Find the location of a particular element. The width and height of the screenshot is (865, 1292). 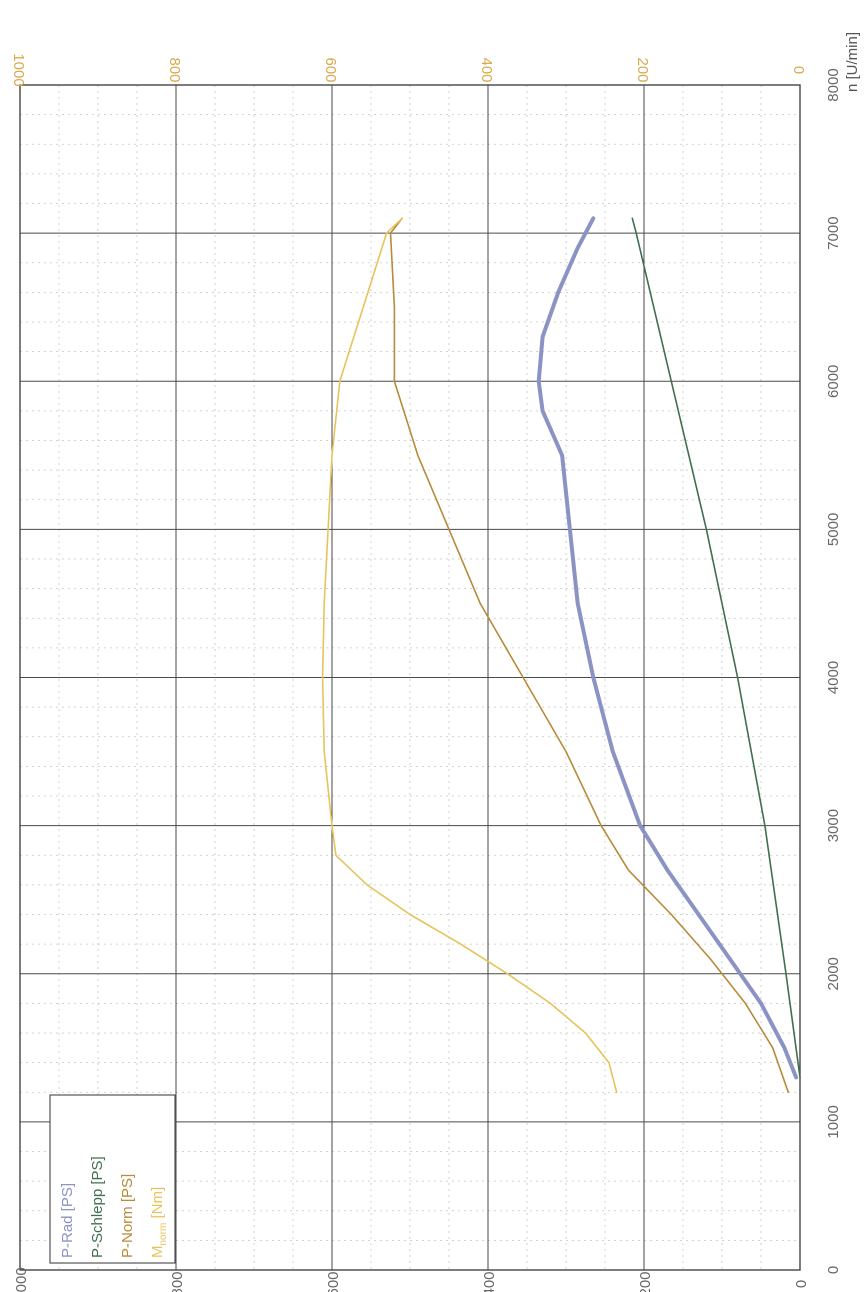

x-tick-label: 4000 is located at coordinates (833, 677).